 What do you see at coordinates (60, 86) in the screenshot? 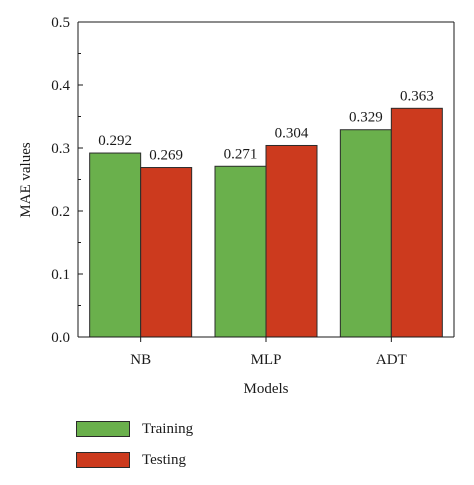
I see `y-tick-label: 0.4` at bounding box center [60, 86].